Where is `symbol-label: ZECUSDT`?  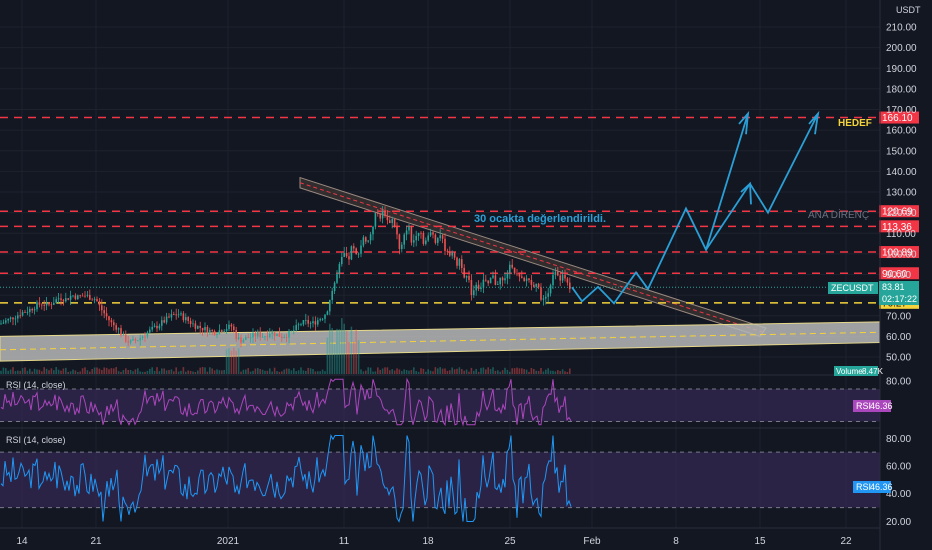 symbol-label: ZECUSDT is located at coordinates (852, 288).